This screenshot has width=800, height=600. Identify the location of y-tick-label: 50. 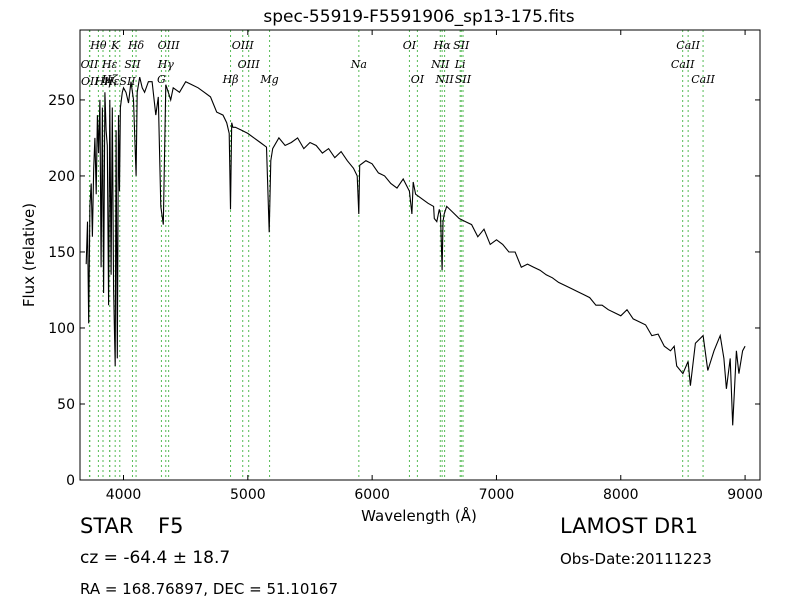
(66, 405).